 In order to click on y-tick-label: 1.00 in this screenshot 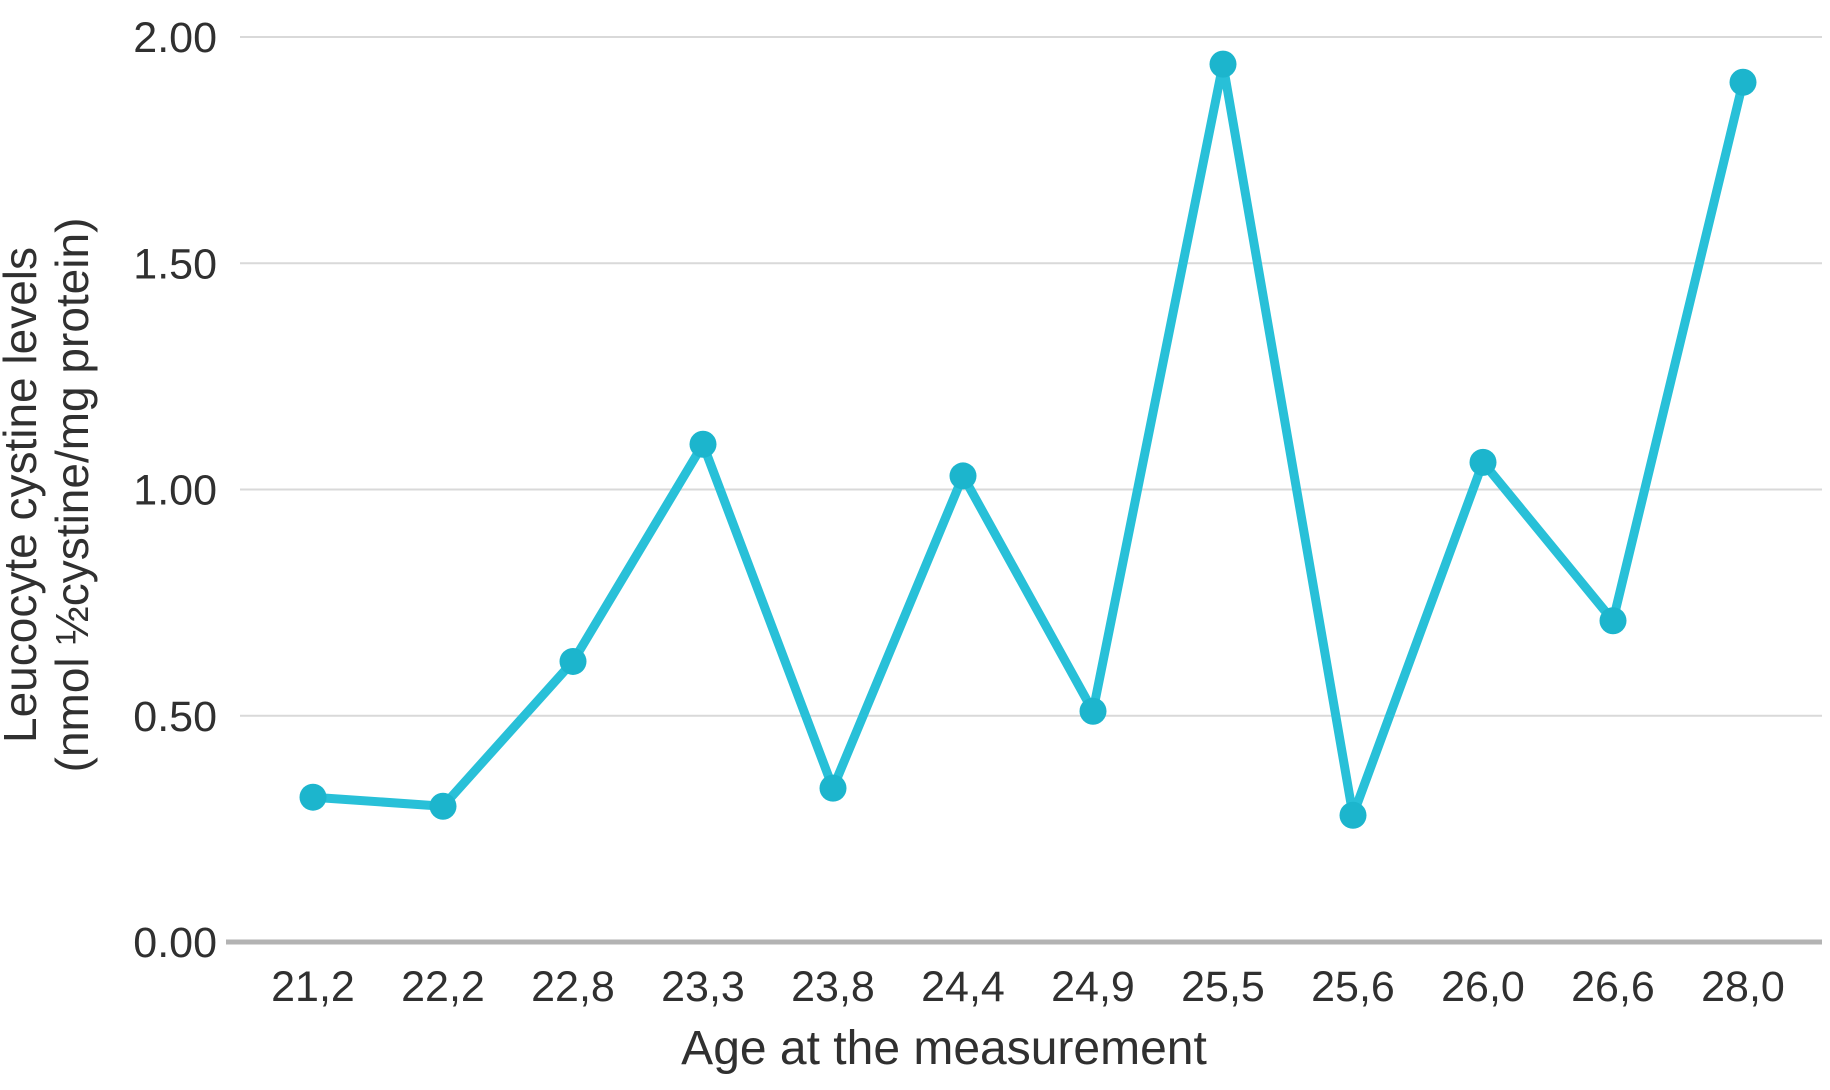, I will do `click(175, 491)`.